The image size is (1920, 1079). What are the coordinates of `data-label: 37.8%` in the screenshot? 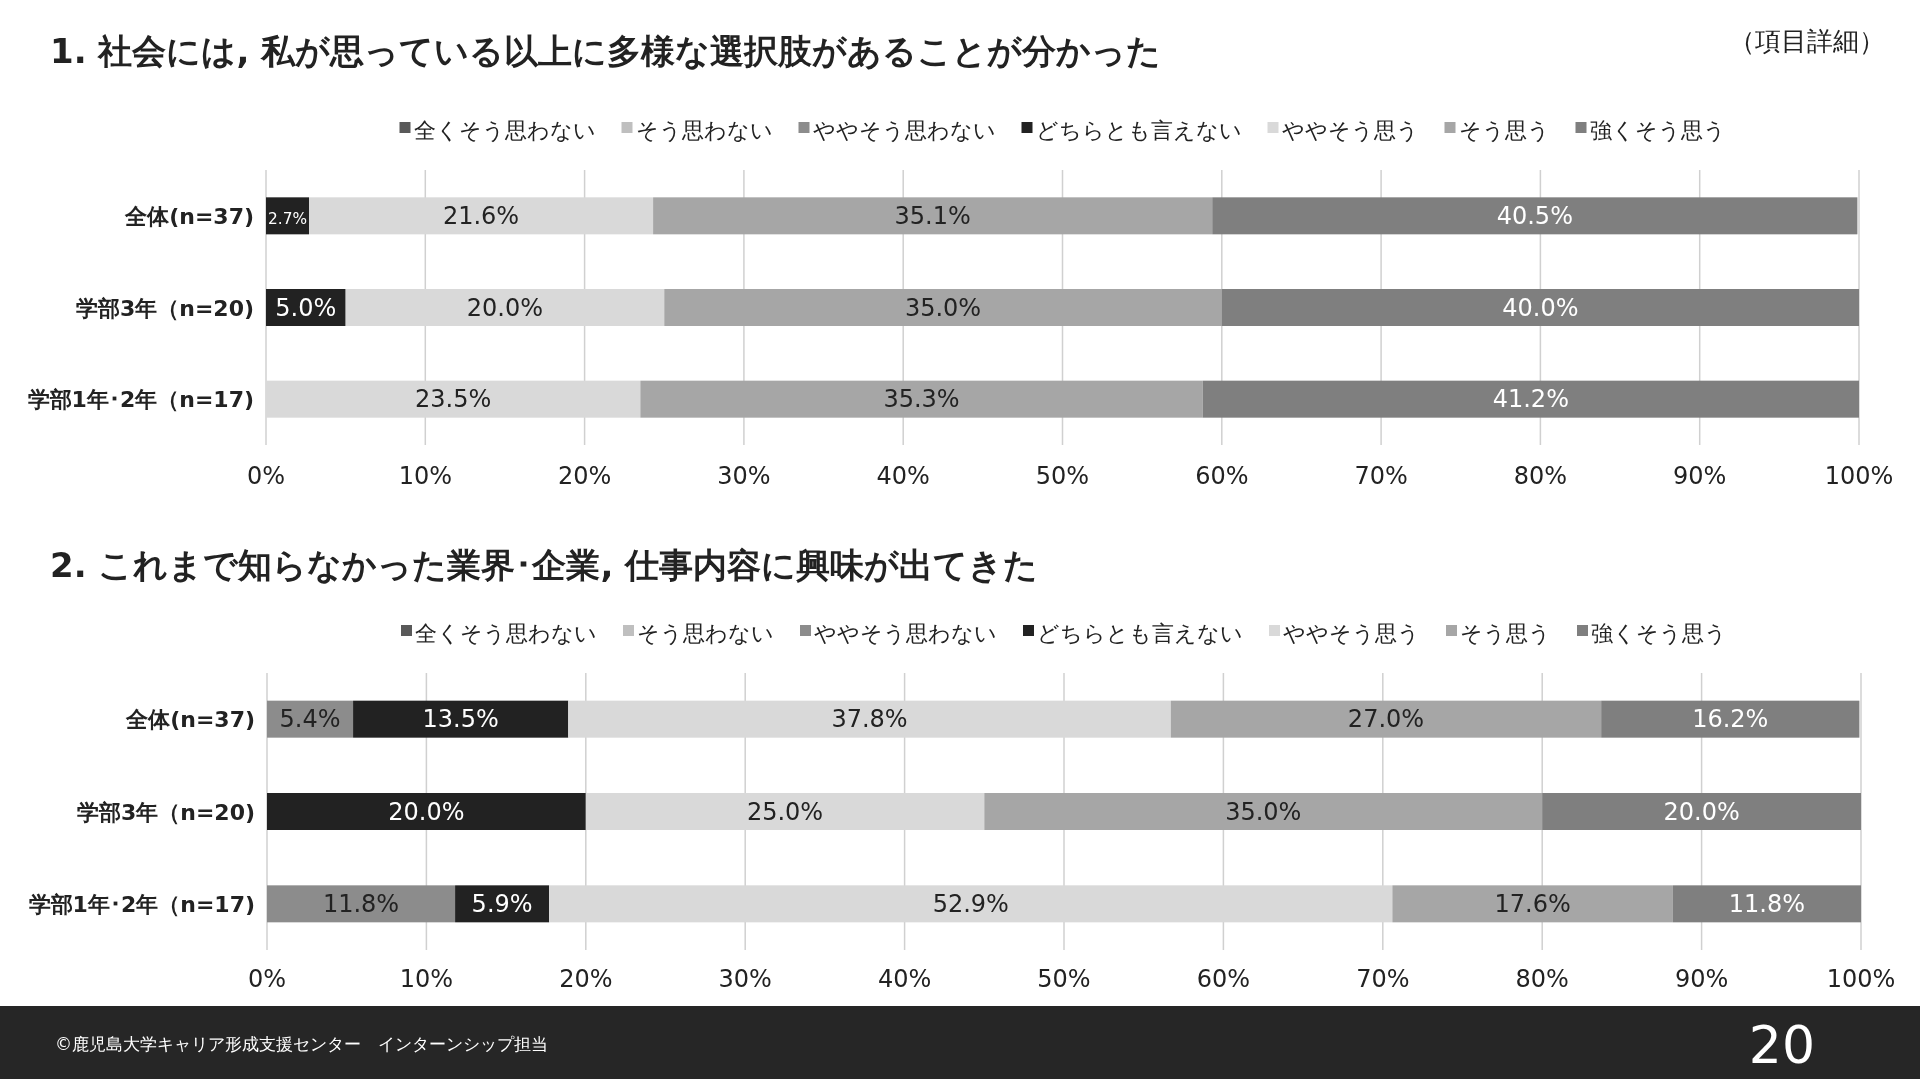 It's located at (869, 719).